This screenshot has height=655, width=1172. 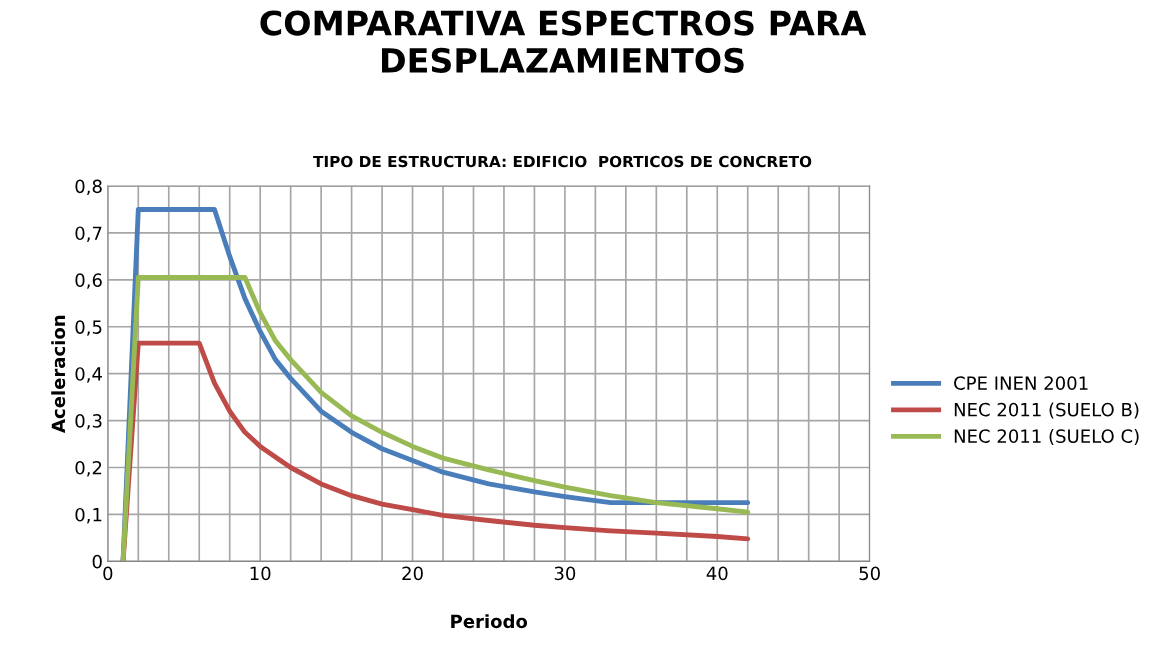 I want to click on x-tick-label: 20, so click(x=412, y=573).